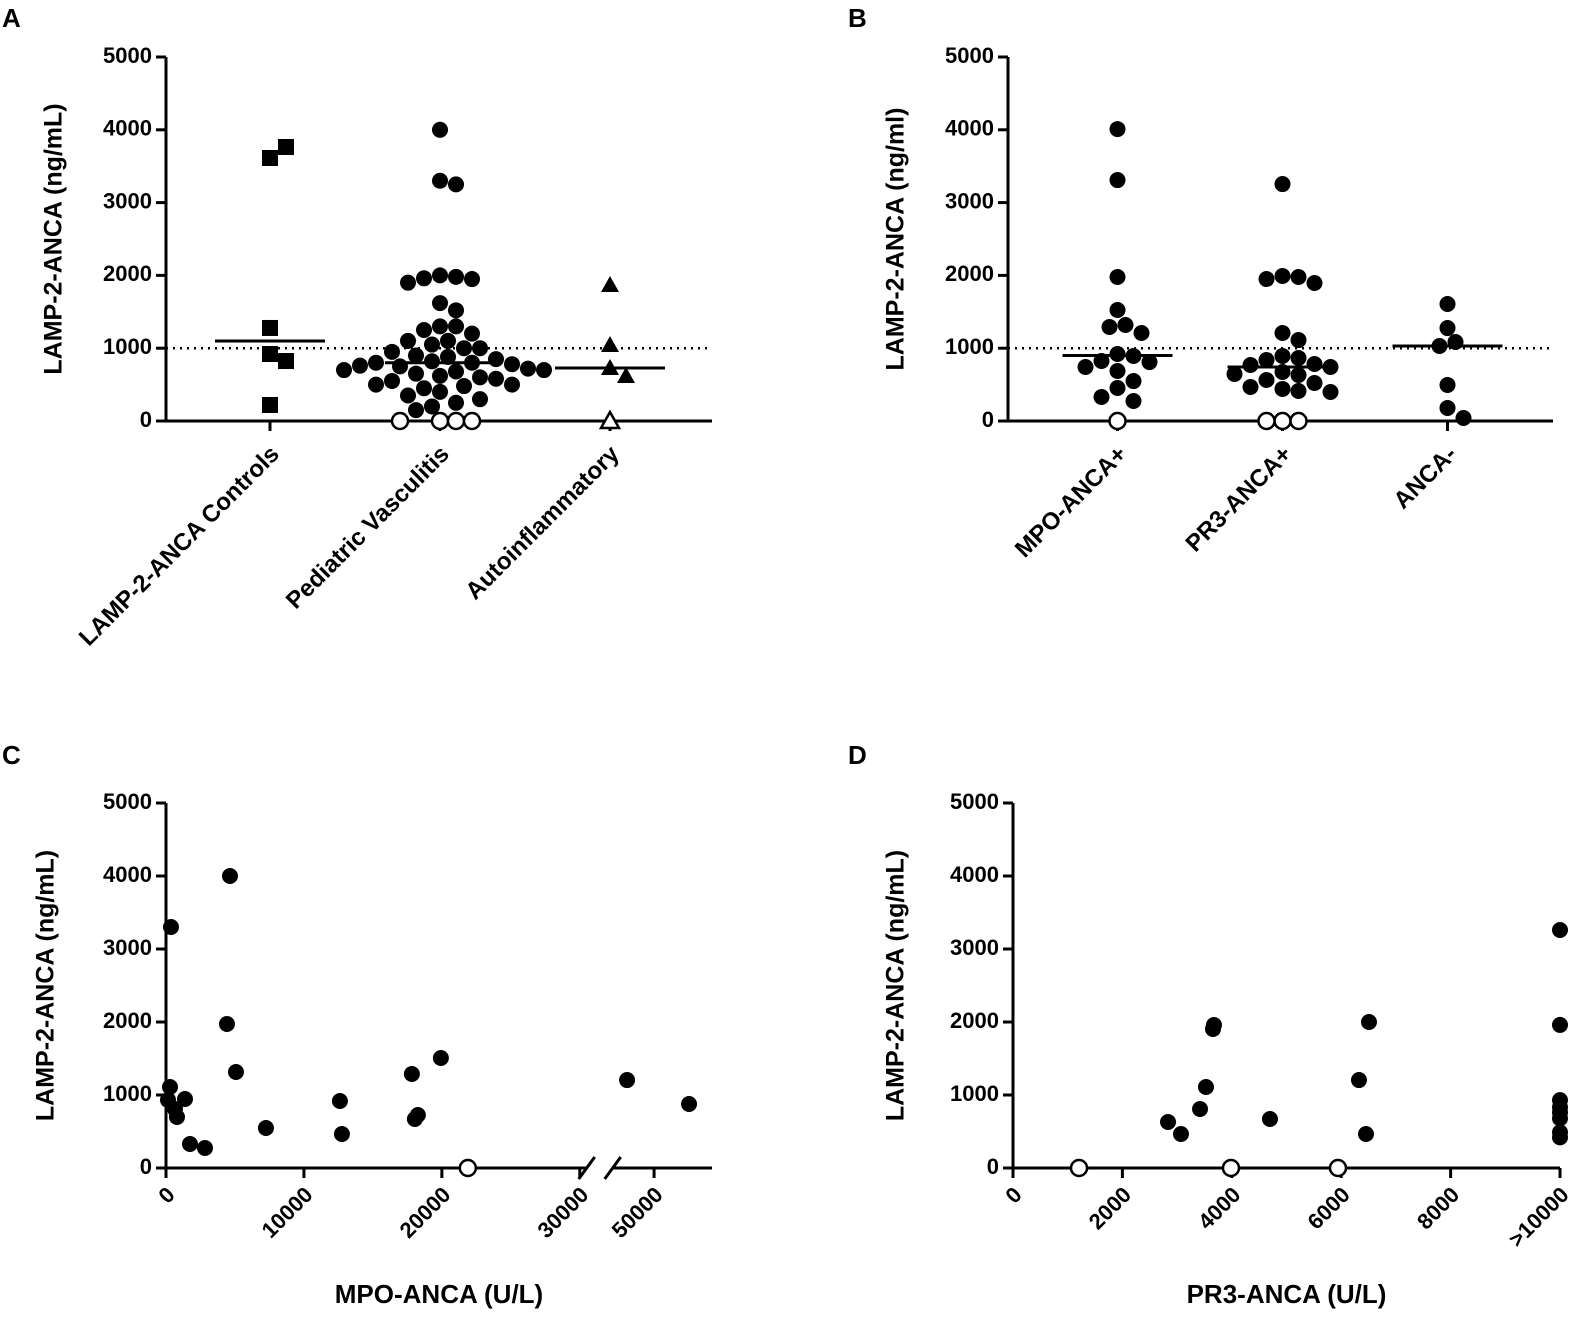 Image resolution: width=1580 pixels, height=1323 pixels. What do you see at coordinates (425, 1212) in the screenshot?
I see `x-tick-label: 20000` at bounding box center [425, 1212].